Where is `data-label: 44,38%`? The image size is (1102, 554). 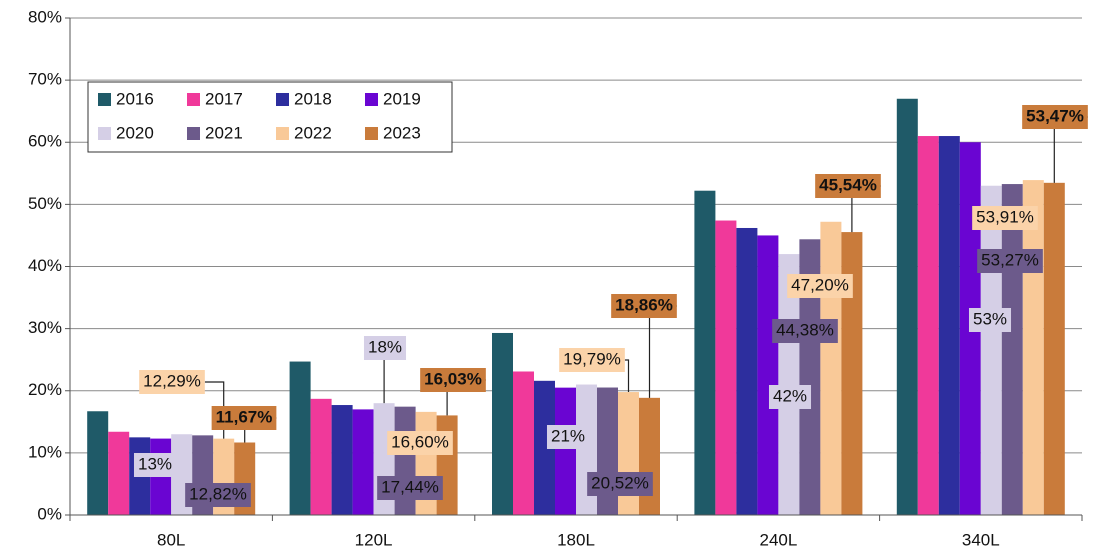
data-label: 44,38% is located at coordinates (805, 329).